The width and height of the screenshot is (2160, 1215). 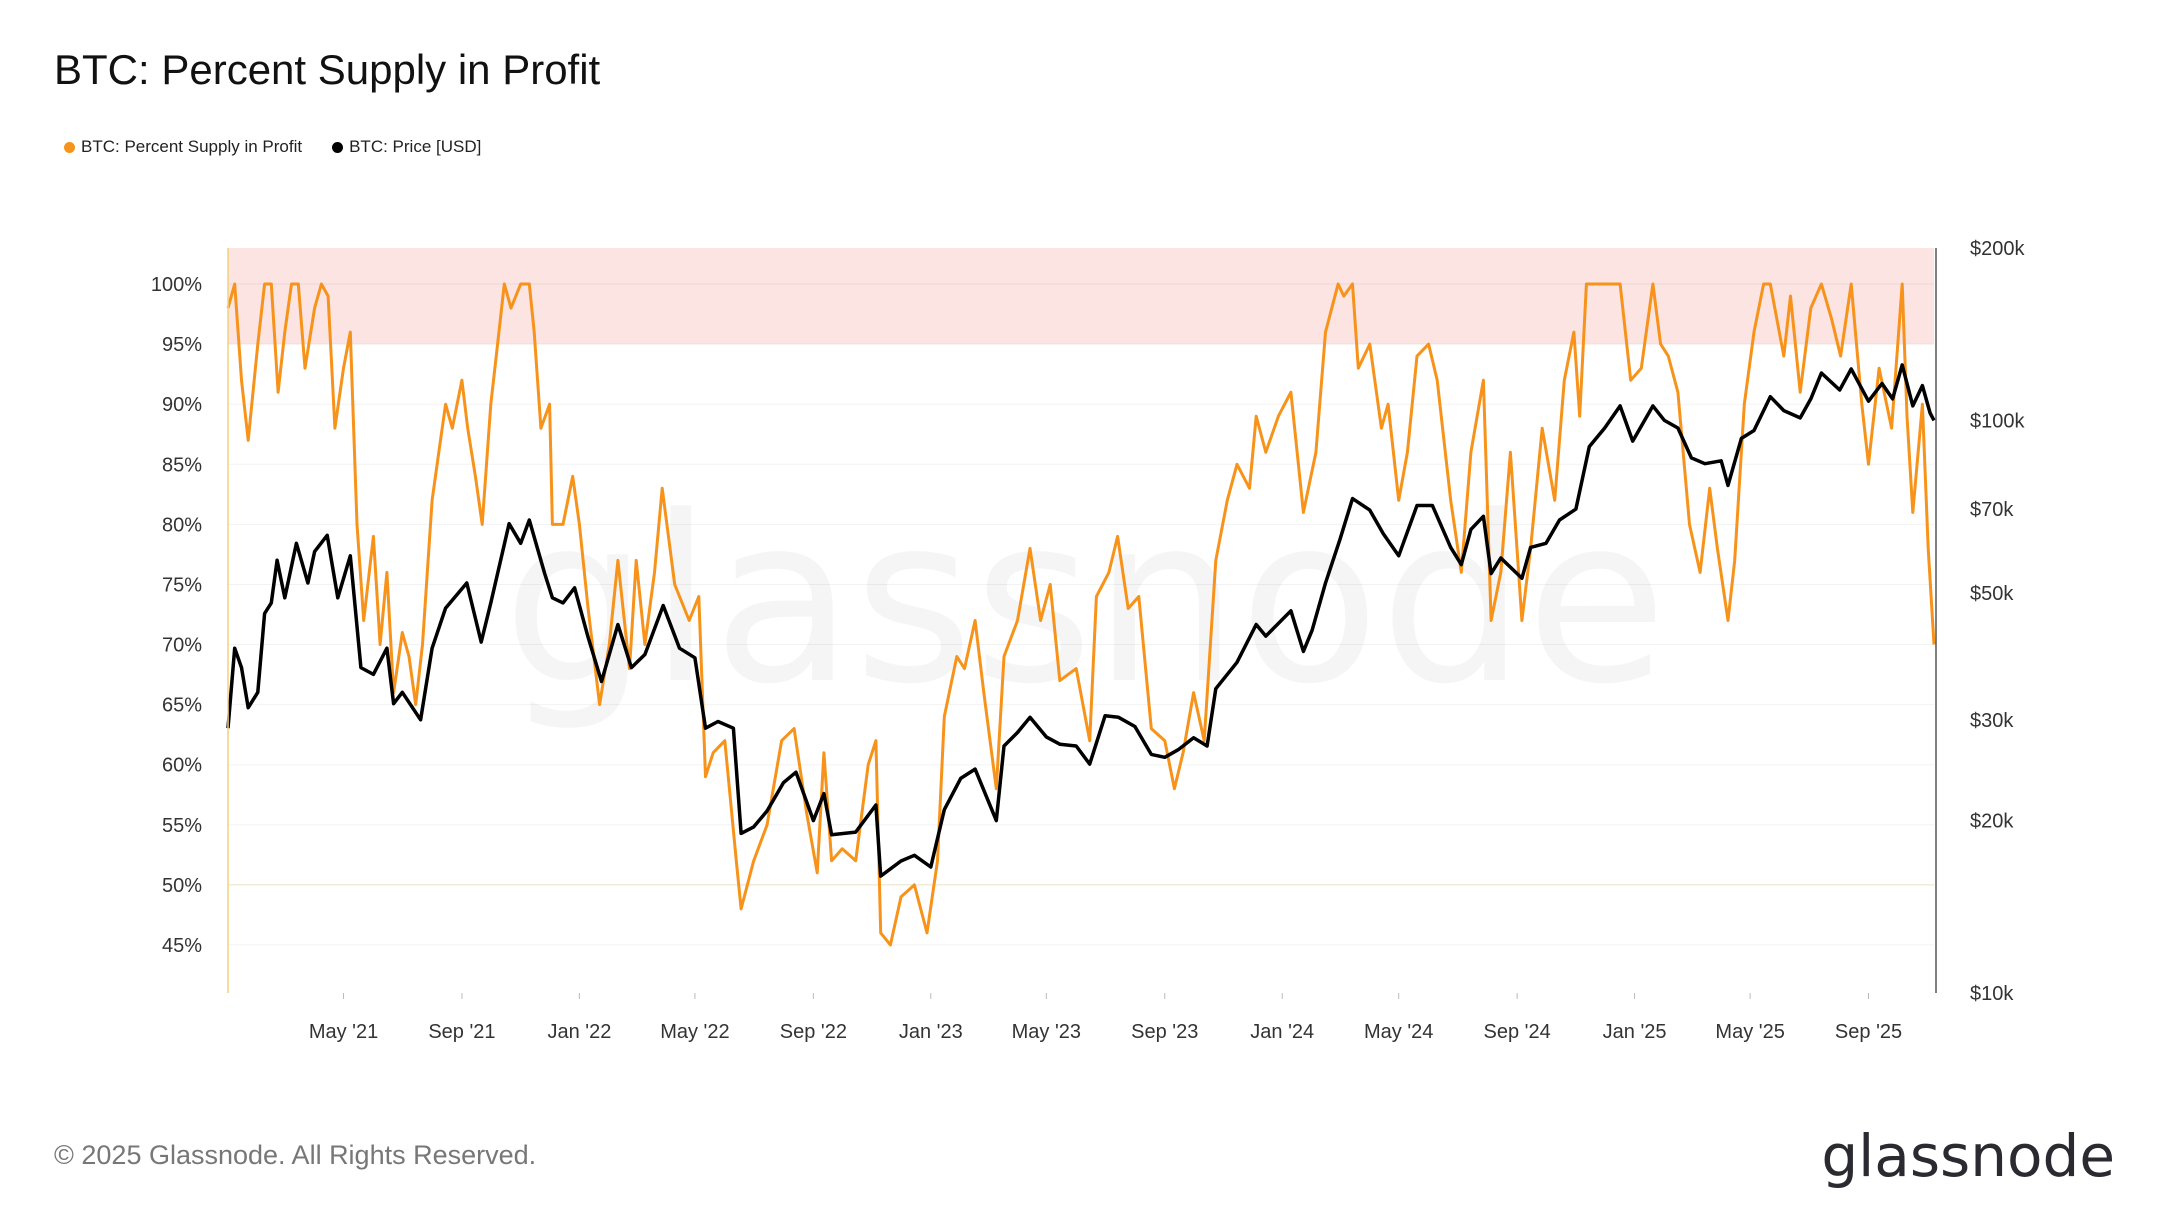 What do you see at coordinates (343, 1032) in the screenshot?
I see `x-tick-label: May '21` at bounding box center [343, 1032].